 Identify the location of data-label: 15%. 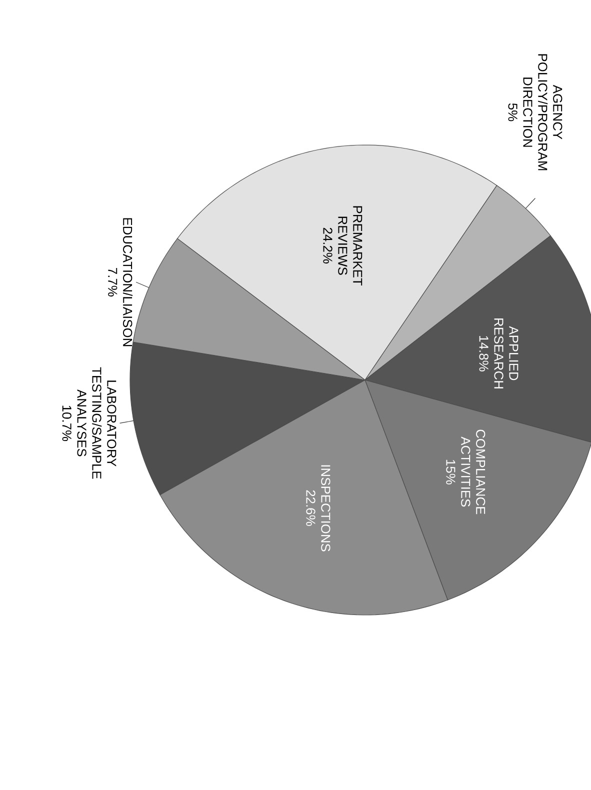
(451, 472).